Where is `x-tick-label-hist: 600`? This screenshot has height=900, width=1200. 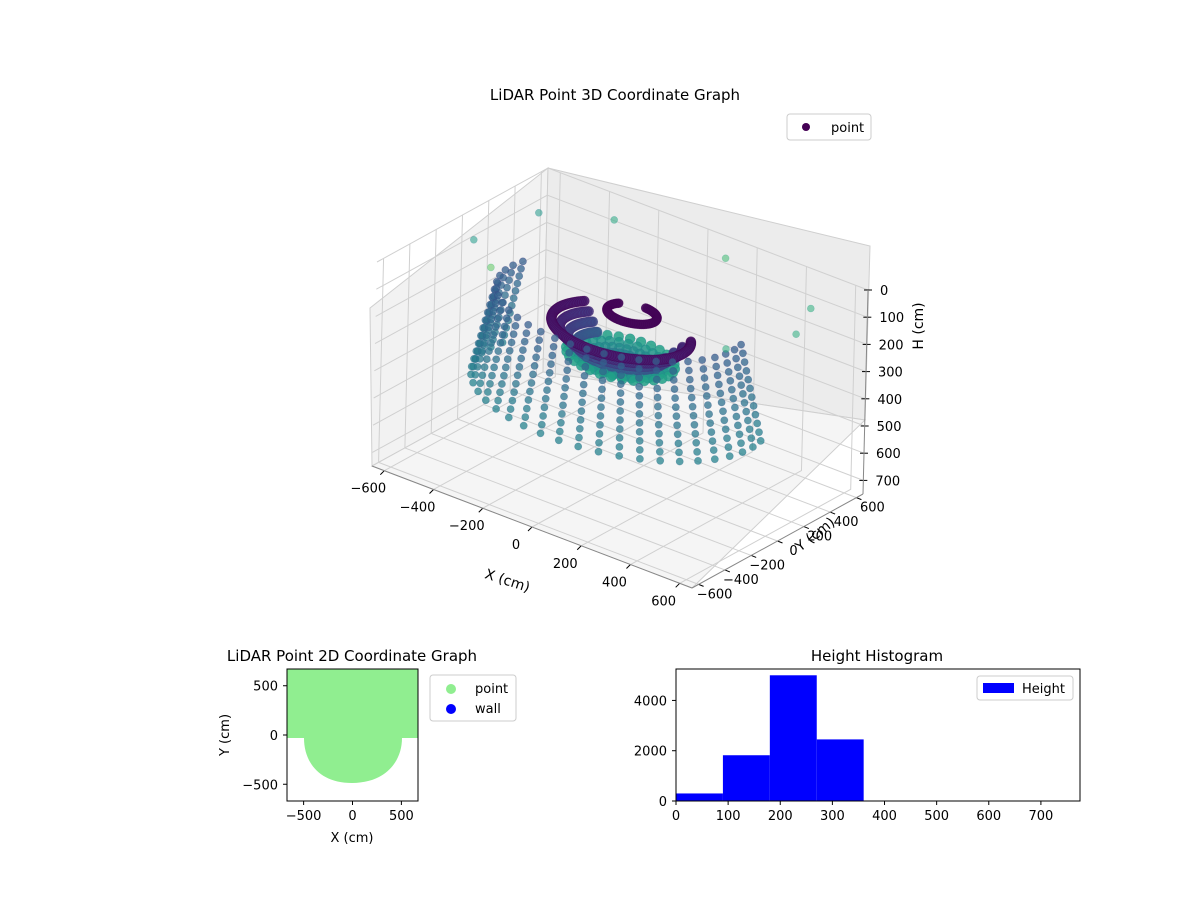 x-tick-label-hist: 600 is located at coordinates (988, 816).